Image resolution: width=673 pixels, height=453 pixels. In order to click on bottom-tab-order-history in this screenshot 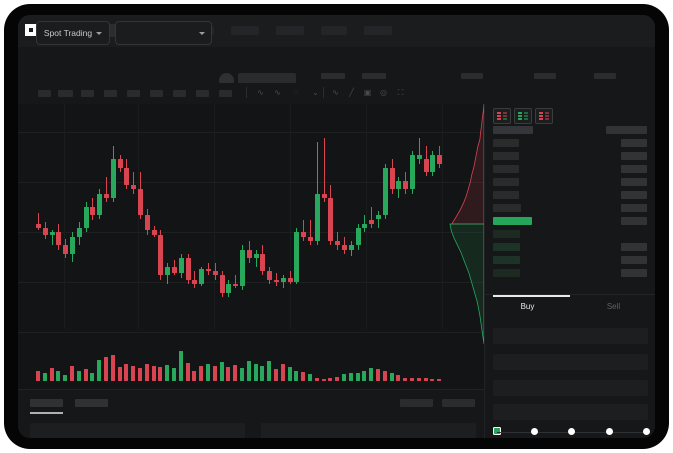, I will do `click(91, 403)`.